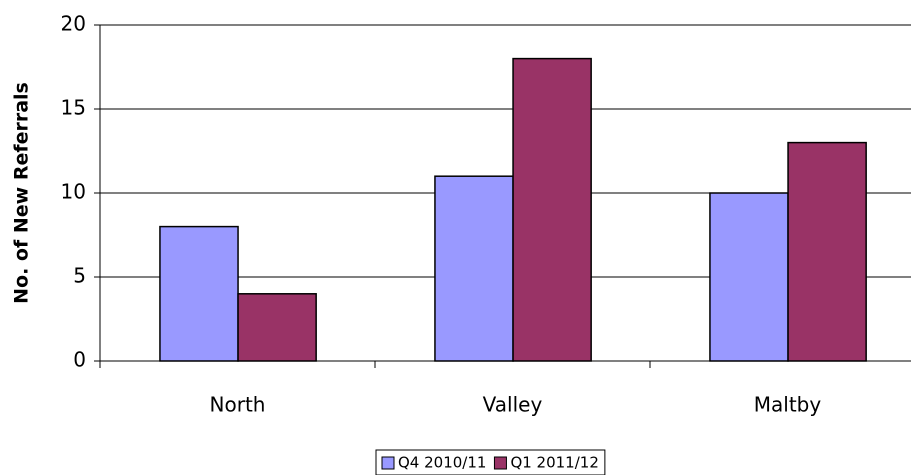 The width and height of the screenshot is (911, 475). I want to click on y-tick-label: 20, so click(73, 24).